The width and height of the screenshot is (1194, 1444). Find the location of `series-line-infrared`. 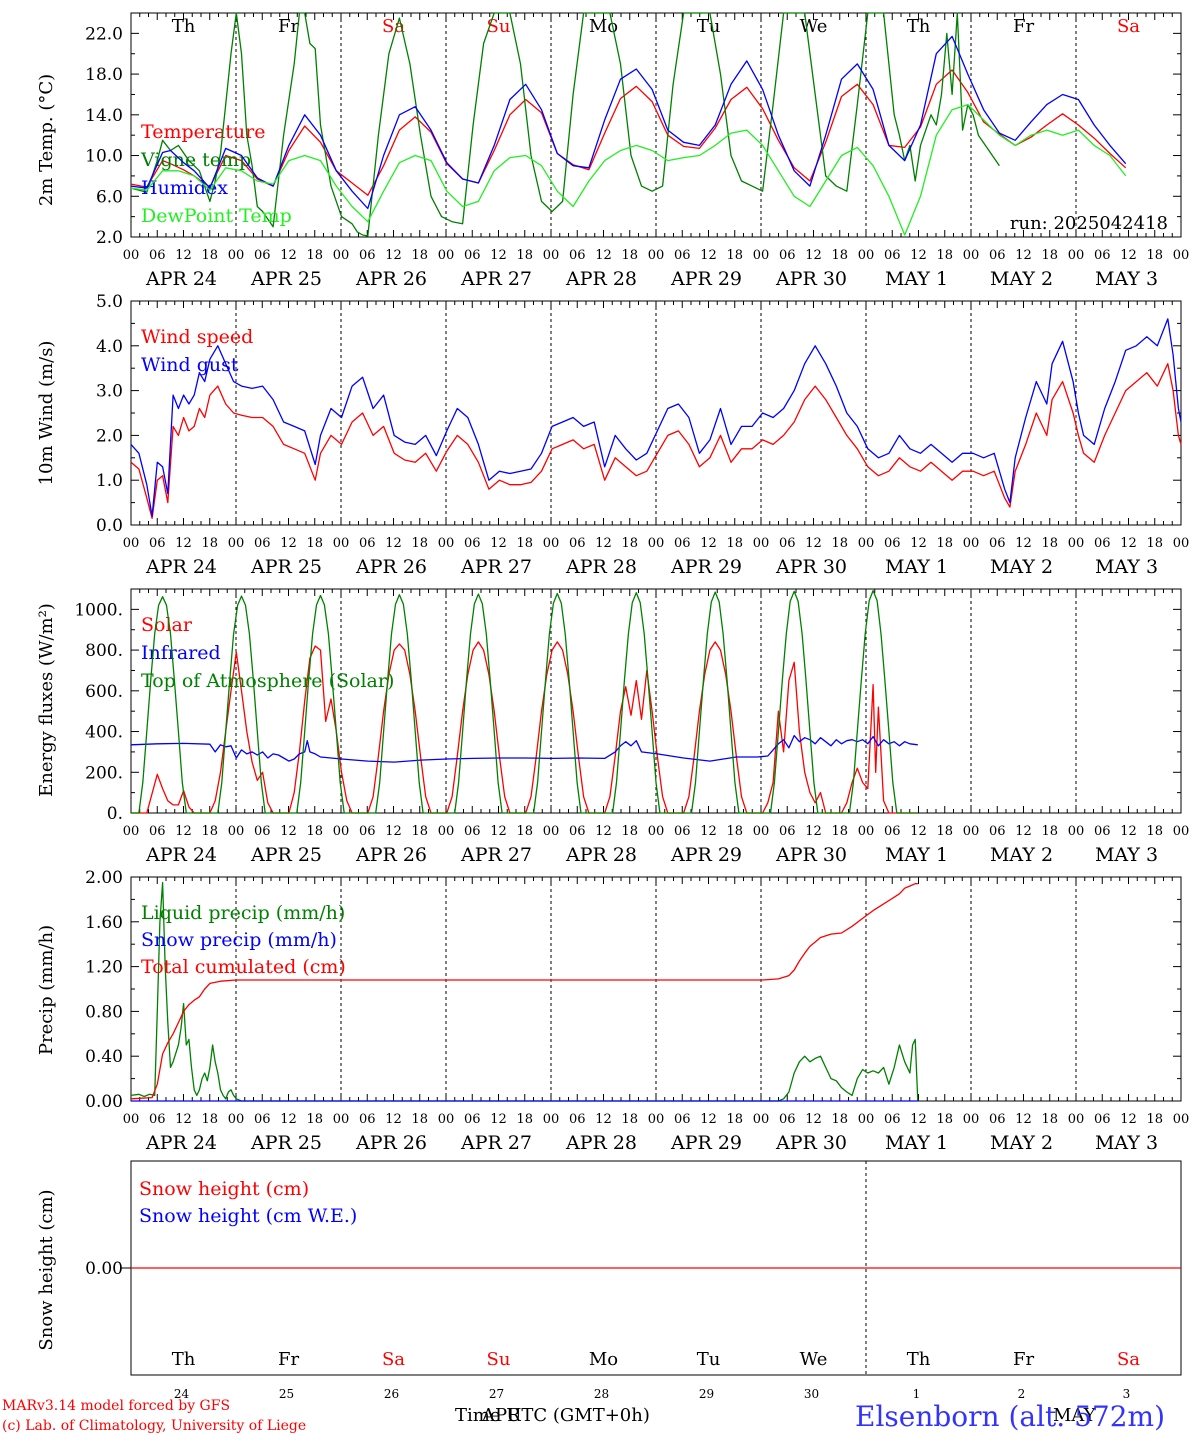

series-line-infrared is located at coordinates (524, 748).